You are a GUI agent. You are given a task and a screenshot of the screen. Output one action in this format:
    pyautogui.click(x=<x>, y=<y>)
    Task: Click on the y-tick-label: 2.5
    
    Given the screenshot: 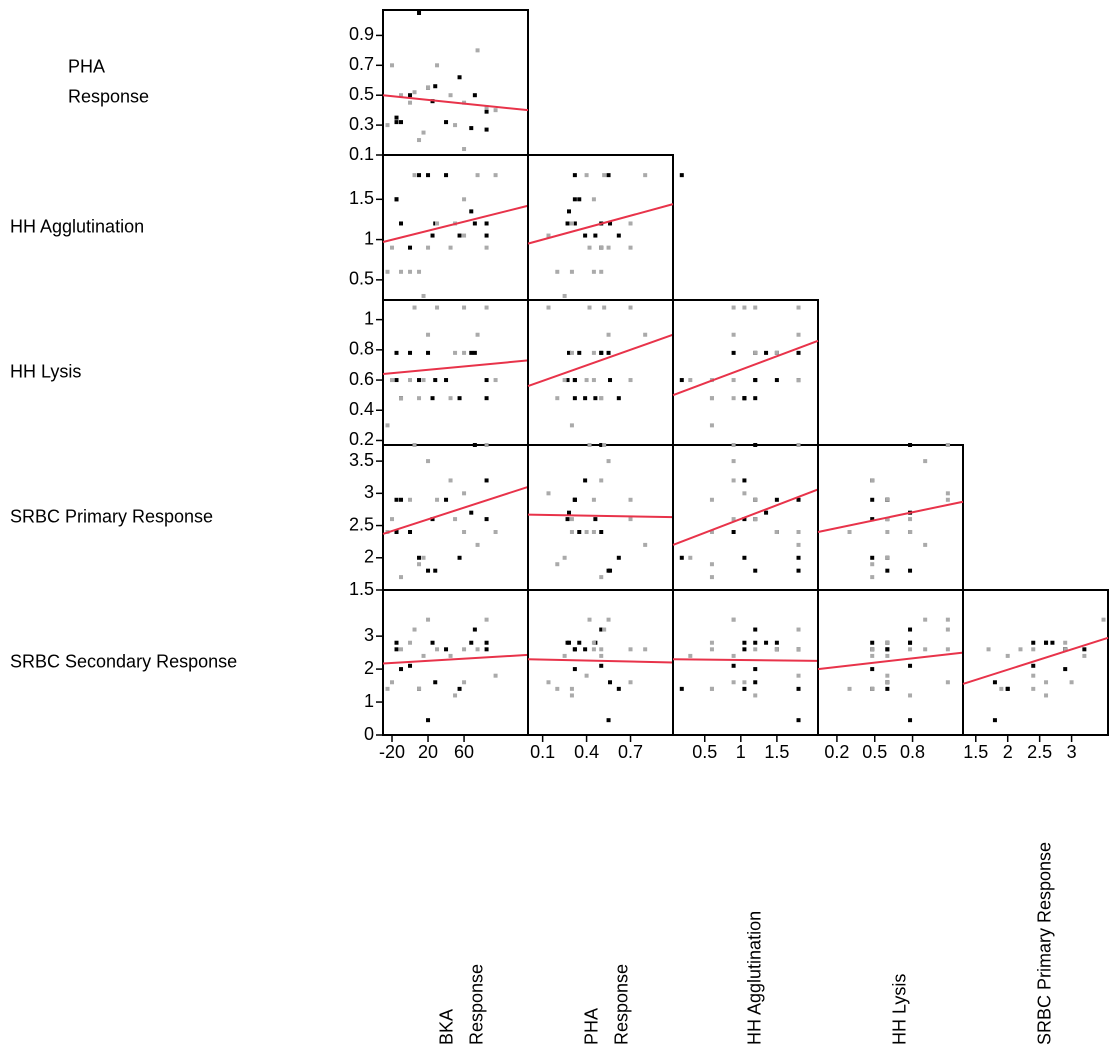 What is the action you would take?
    pyautogui.click(x=361, y=524)
    